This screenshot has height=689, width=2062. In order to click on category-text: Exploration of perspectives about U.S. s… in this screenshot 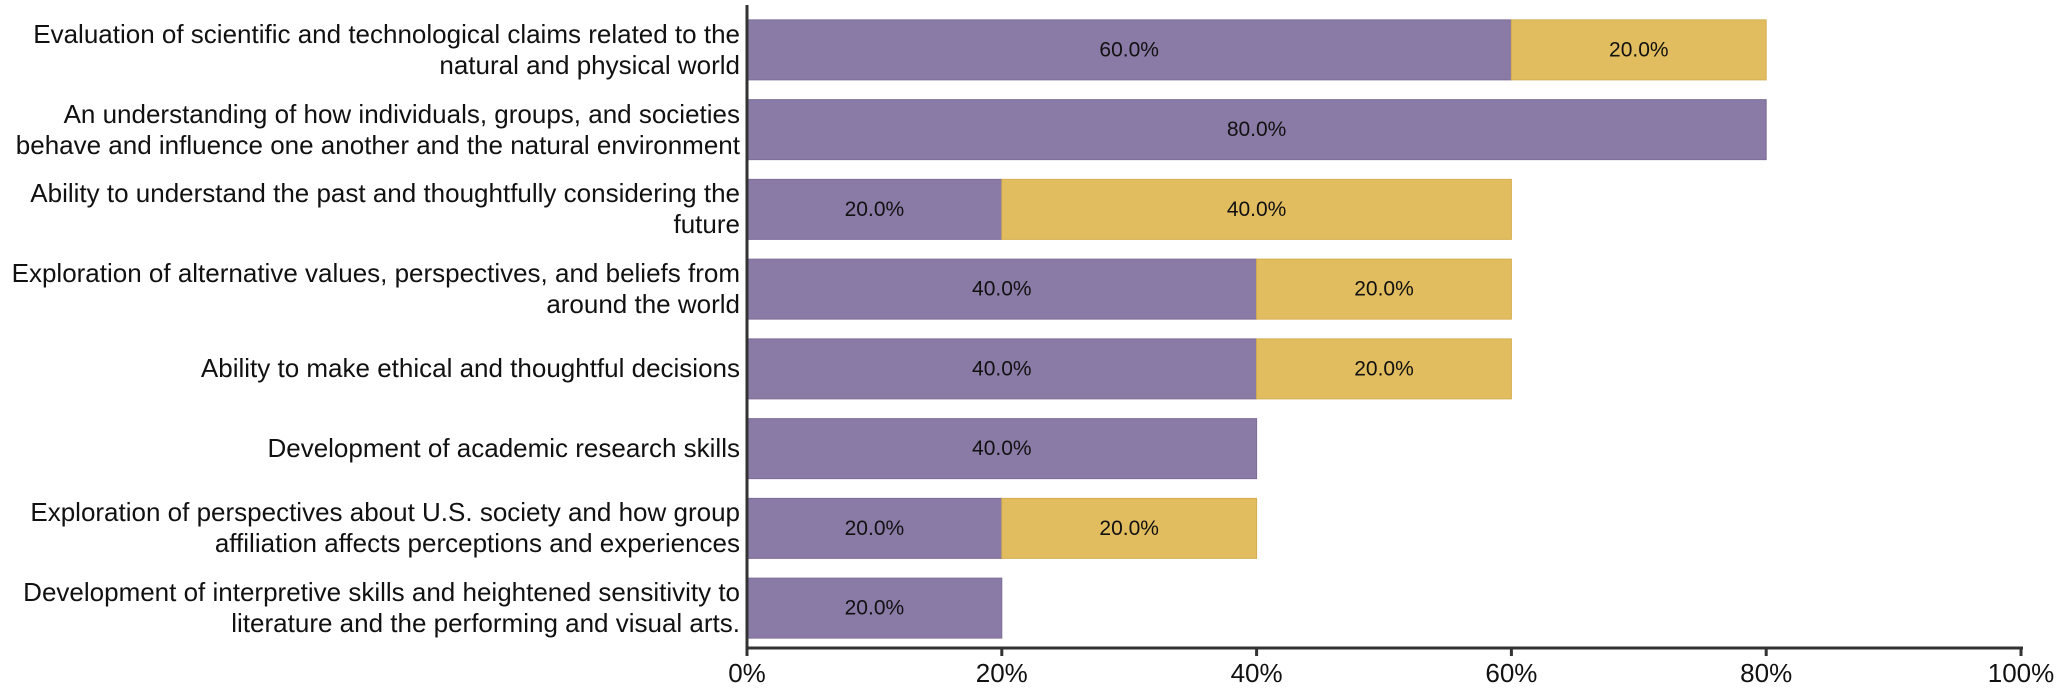, I will do `click(385, 528)`.